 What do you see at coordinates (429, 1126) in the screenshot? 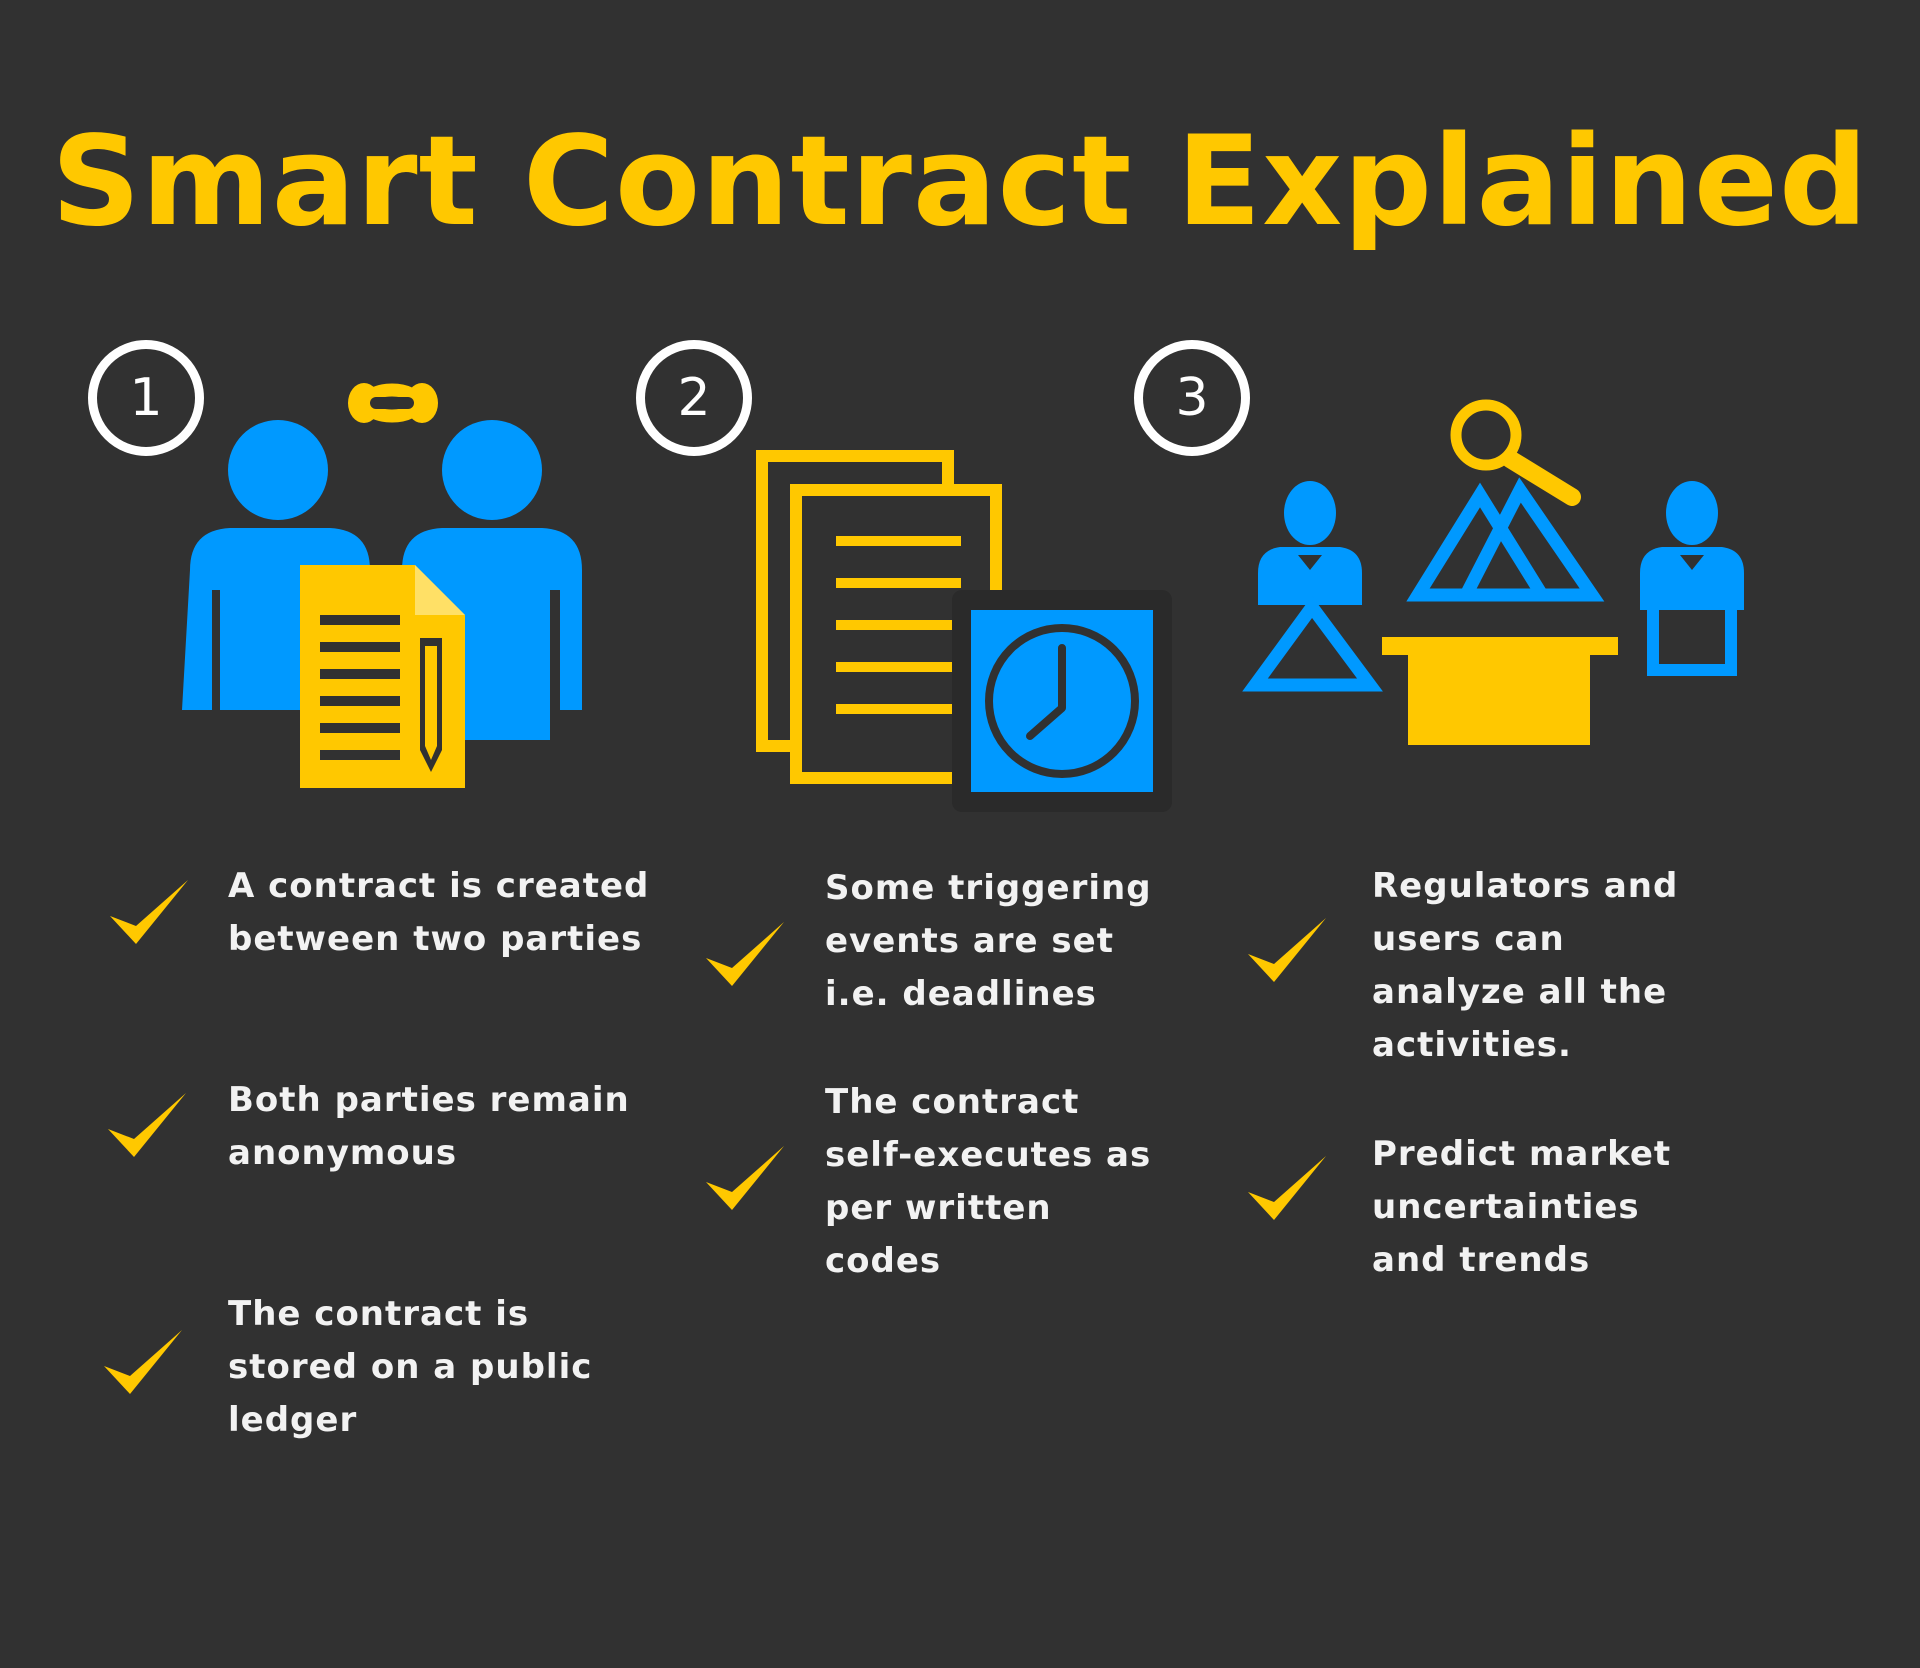
I see `step-1-item-2: Both parties remain anonymous` at bounding box center [429, 1126].